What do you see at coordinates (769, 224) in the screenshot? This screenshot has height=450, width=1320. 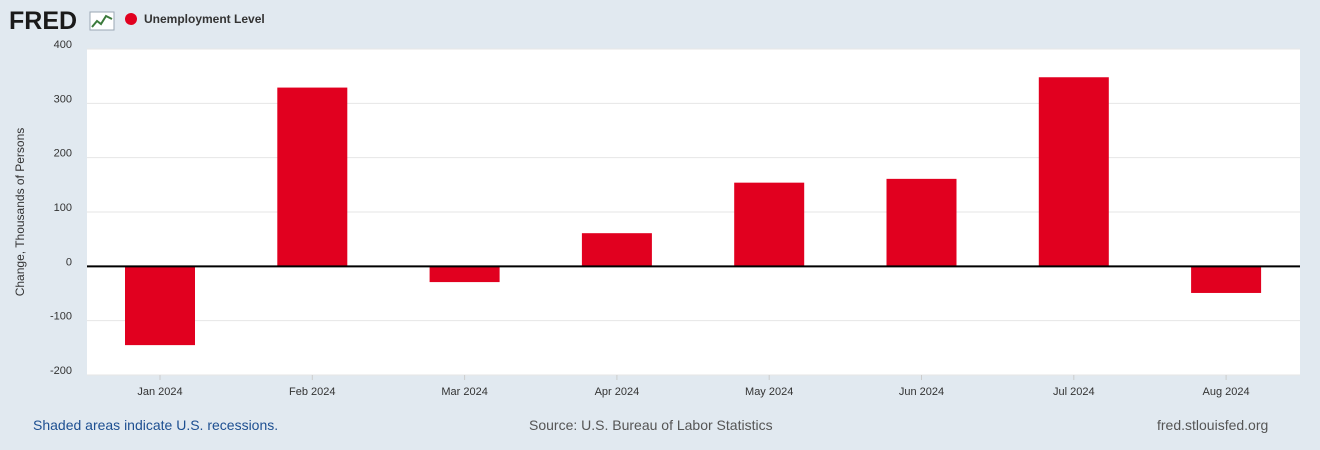 I see `bar-may-2024` at bounding box center [769, 224].